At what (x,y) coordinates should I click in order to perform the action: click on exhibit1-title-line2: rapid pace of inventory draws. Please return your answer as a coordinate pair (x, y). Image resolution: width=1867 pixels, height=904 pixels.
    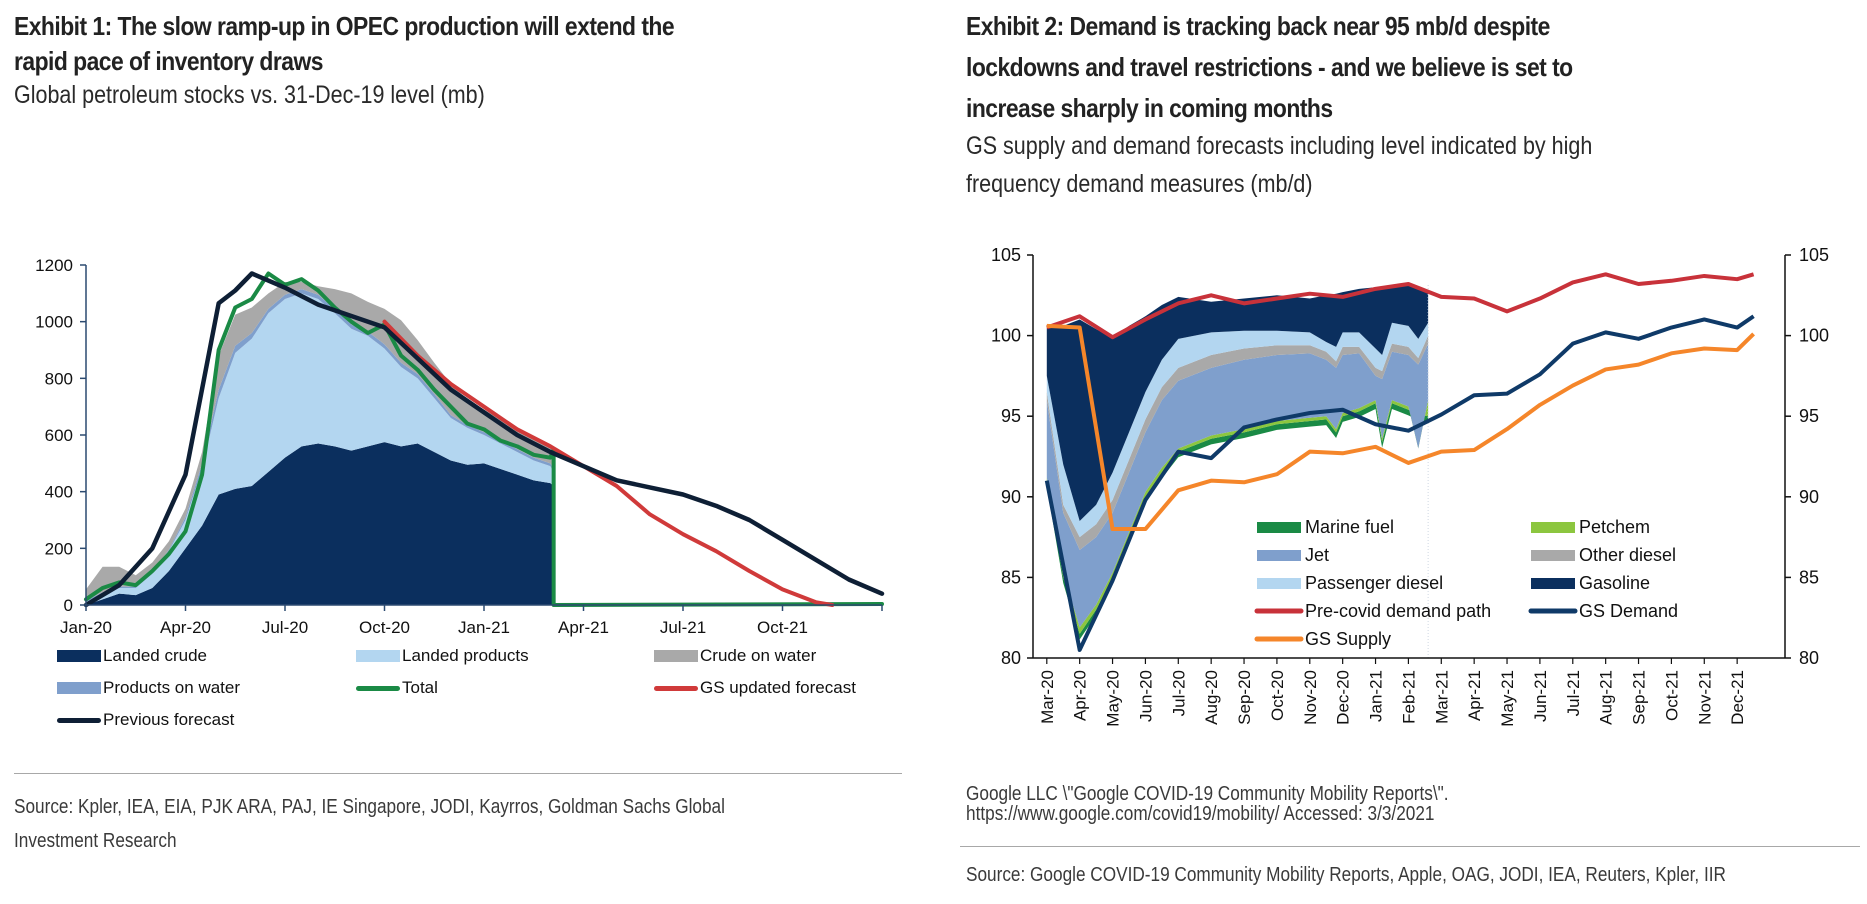
    Looking at the image, I should click on (168, 61).